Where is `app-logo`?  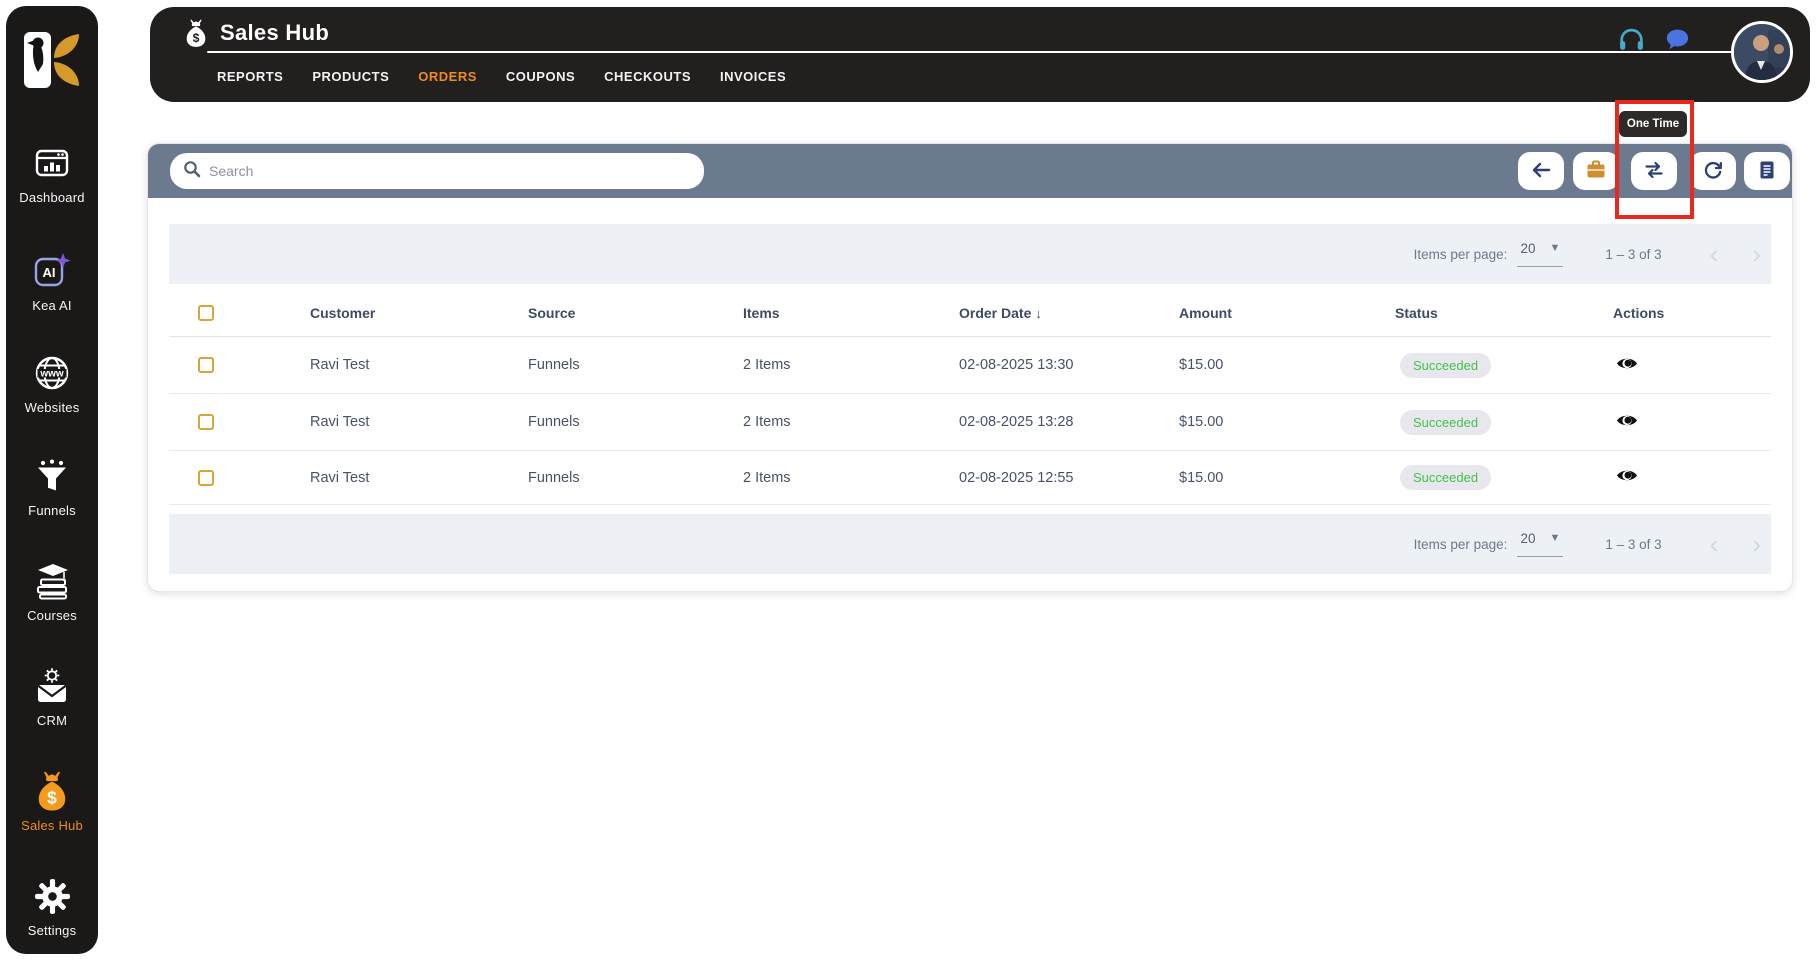 app-logo is located at coordinates (52, 60).